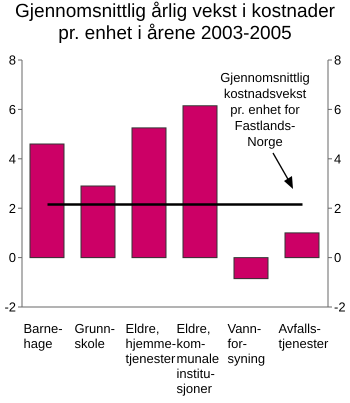 This screenshot has width=350, height=403. I want to click on x-tick-label: Grunn- skole, so click(94, 336).